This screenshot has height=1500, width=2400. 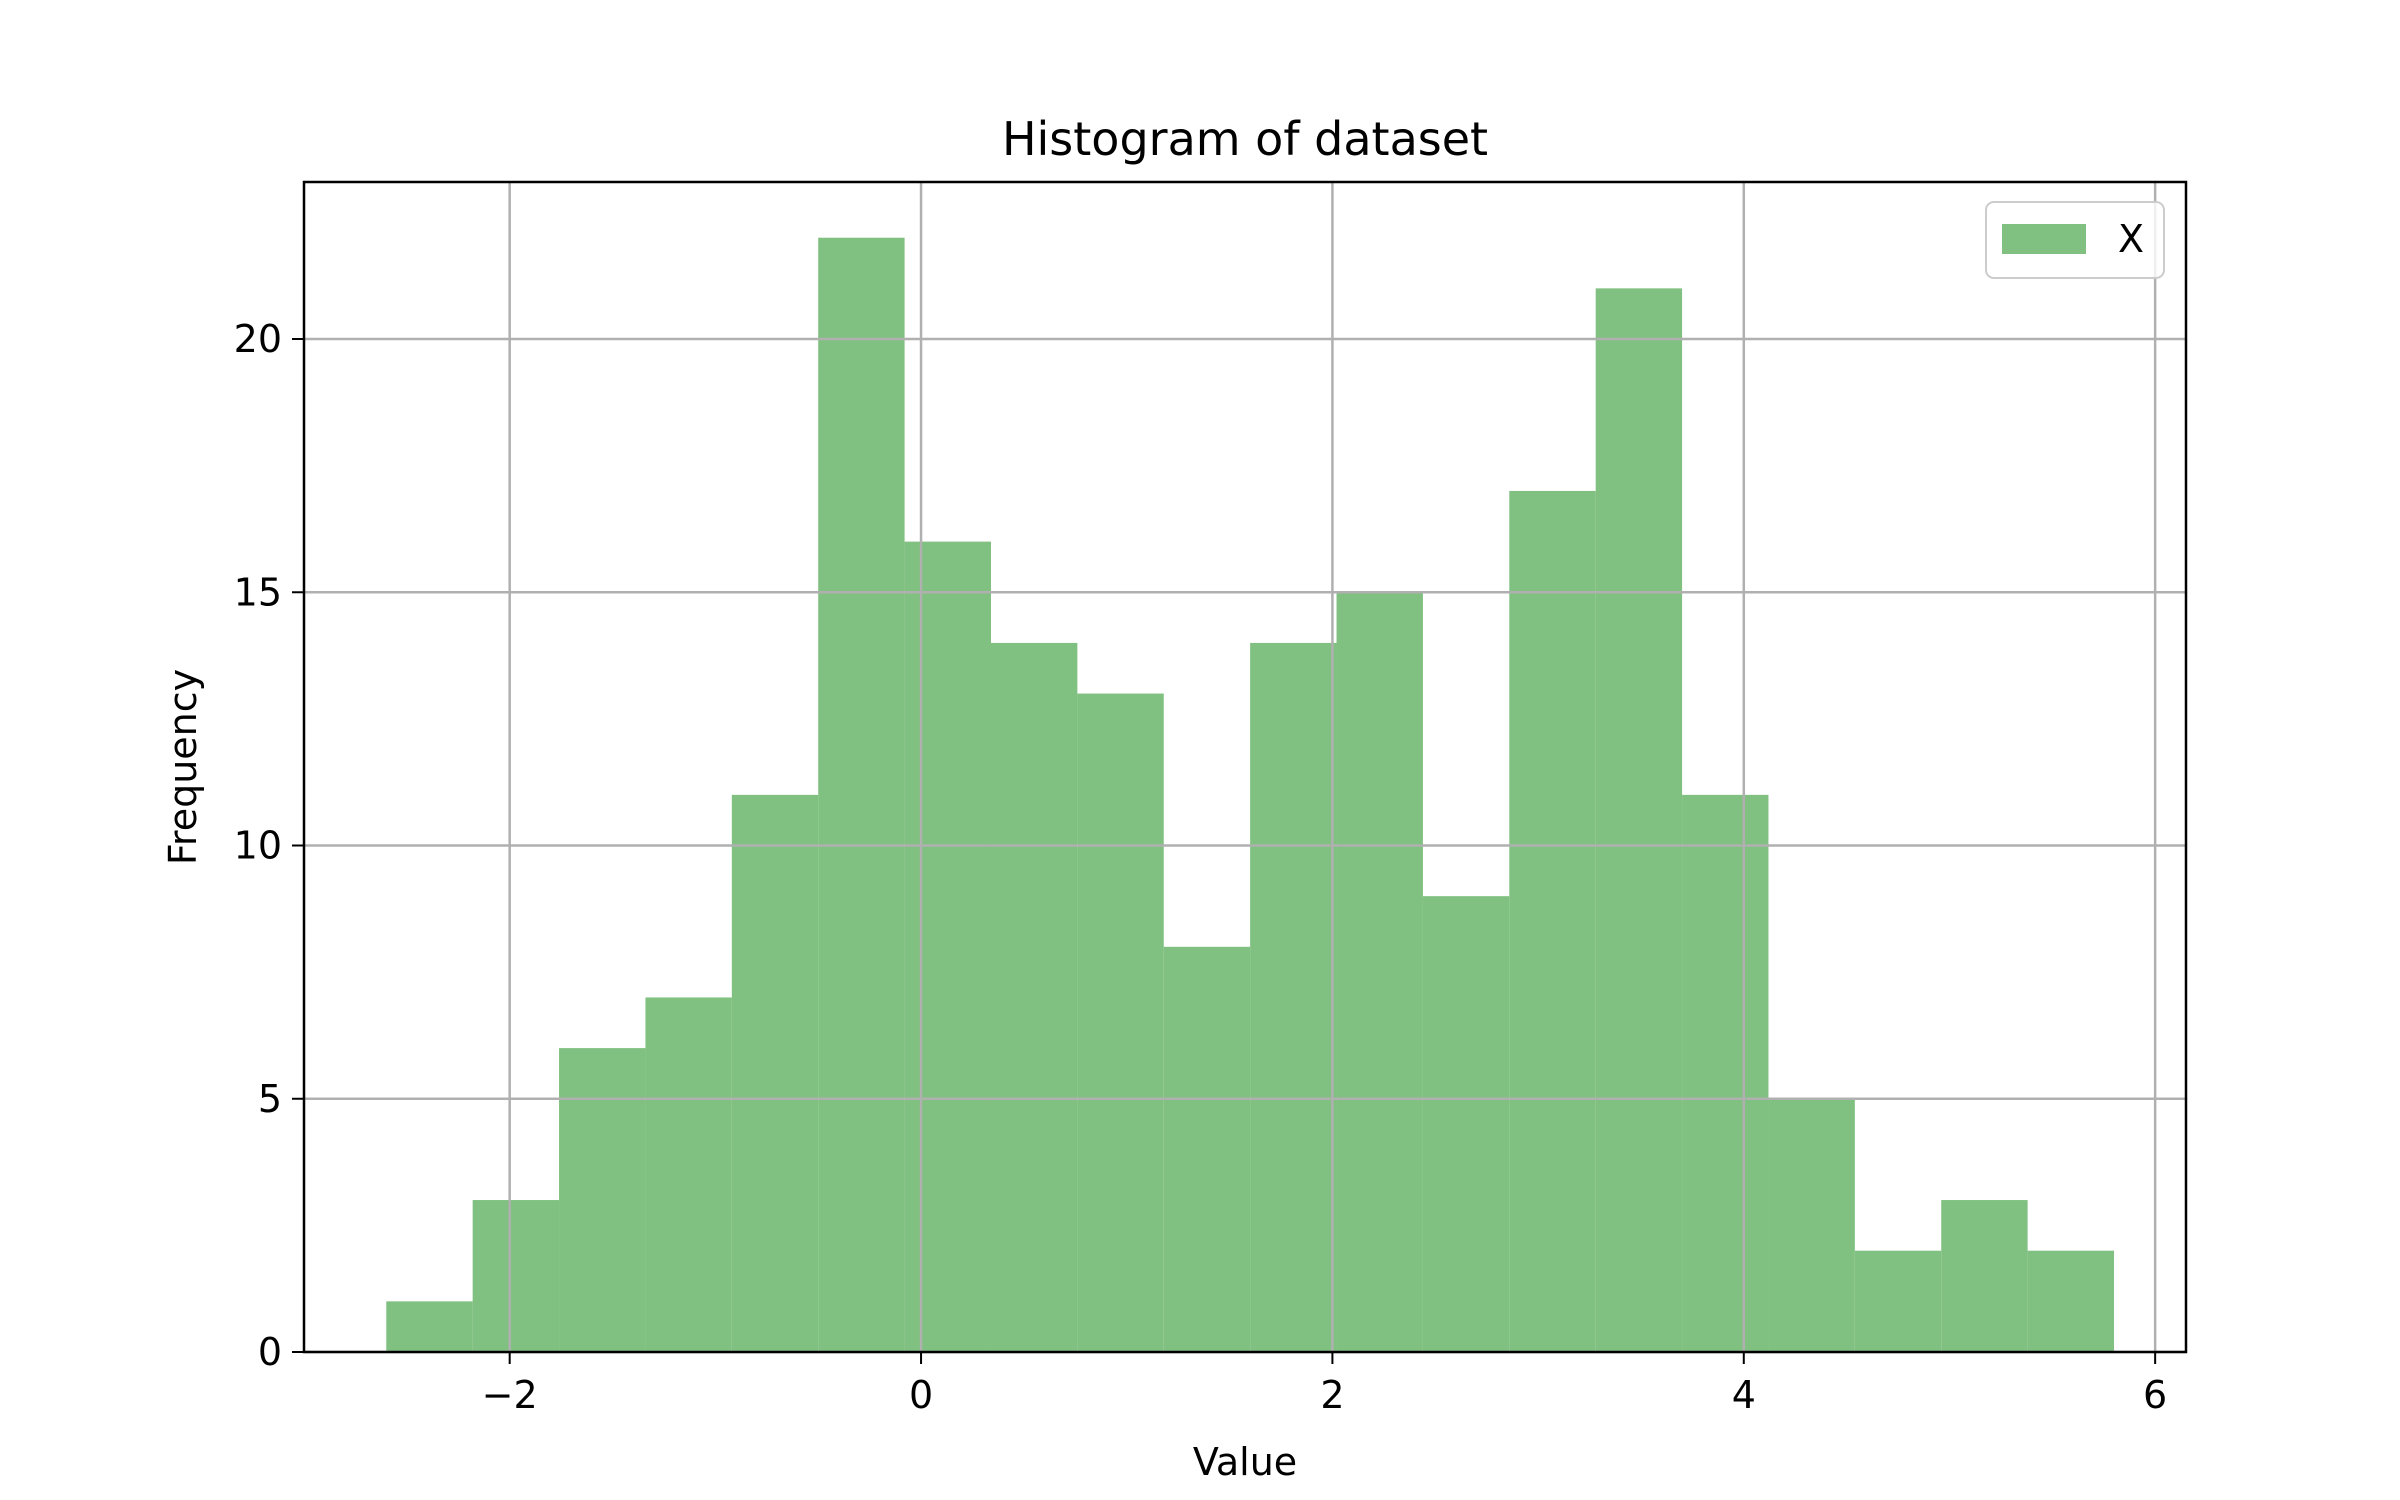 What do you see at coordinates (510, 1395) in the screenshot?
I see `x-tick-label: −2` at bounding box center [510, 1395].